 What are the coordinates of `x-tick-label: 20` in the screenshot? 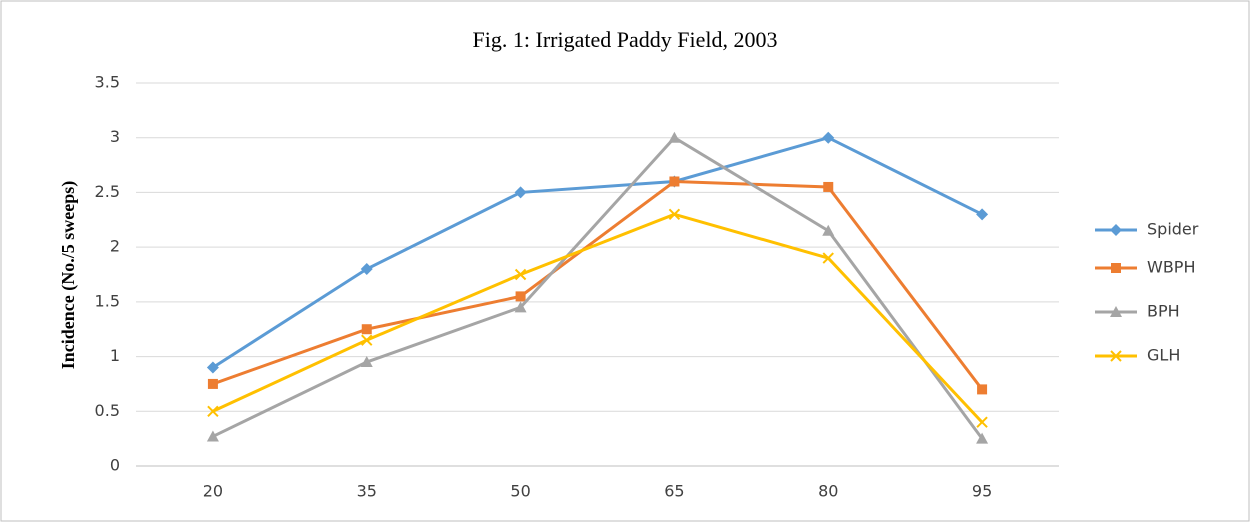 It's located at (213, 491).